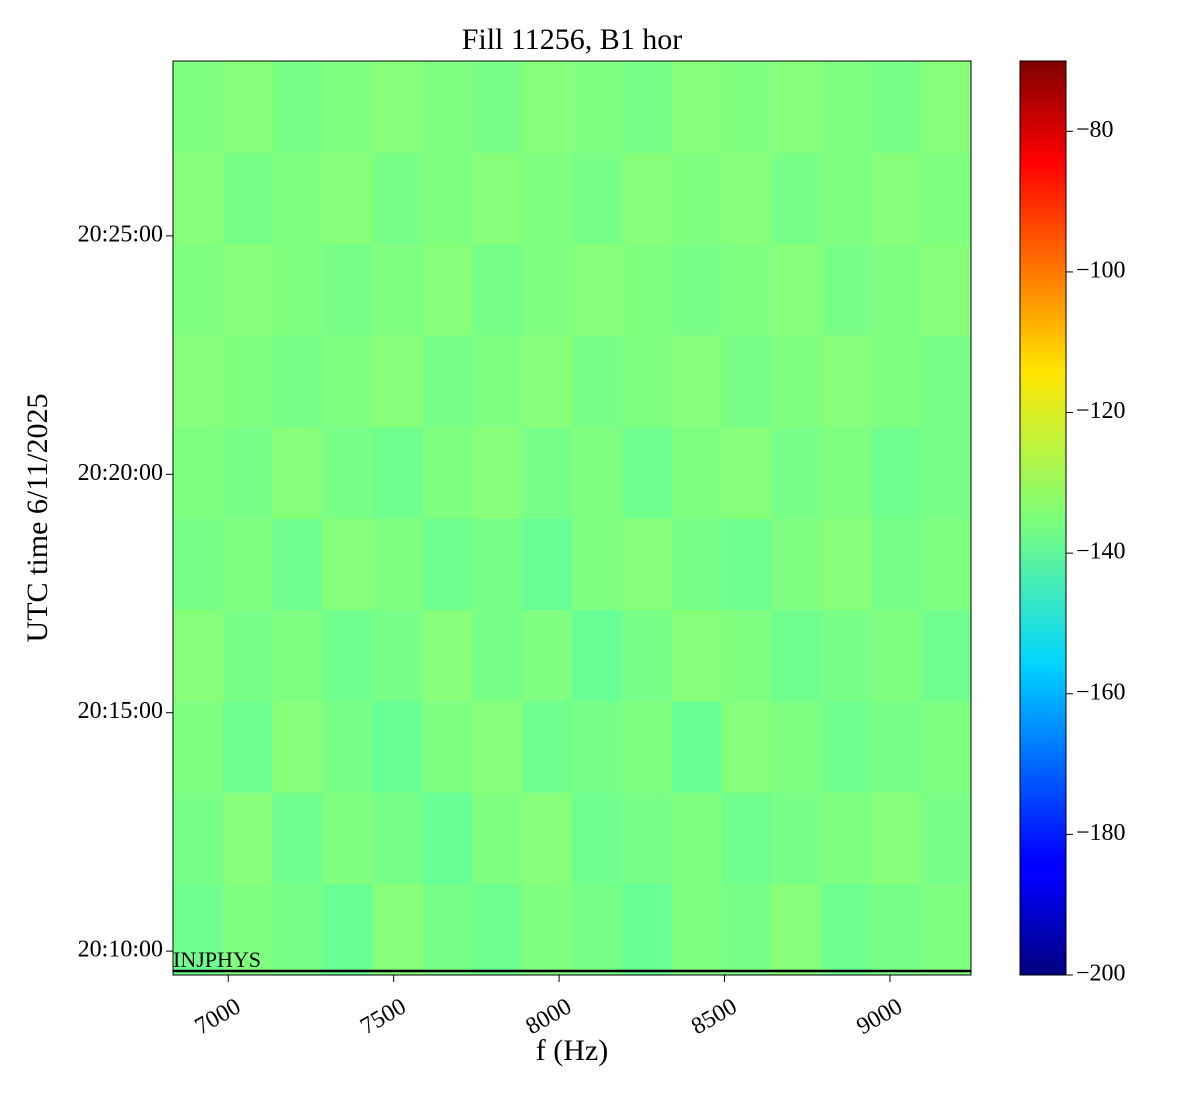  Describe the element at coordinates (120, 473) in the screenshot. I see `y-tick-label: 20:20:00` at that location.